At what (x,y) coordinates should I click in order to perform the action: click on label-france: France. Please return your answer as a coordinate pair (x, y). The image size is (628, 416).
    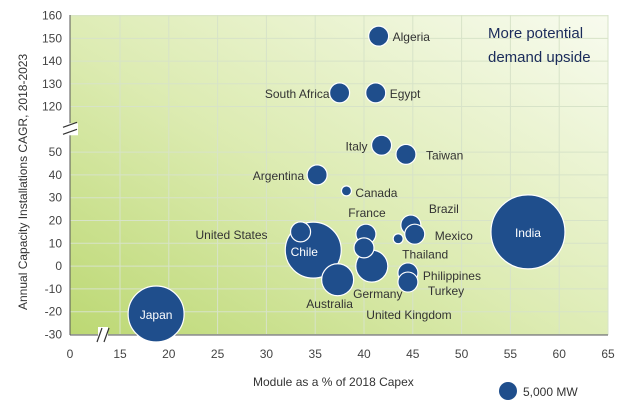
    Looking at the image, I should click on (367, 213).